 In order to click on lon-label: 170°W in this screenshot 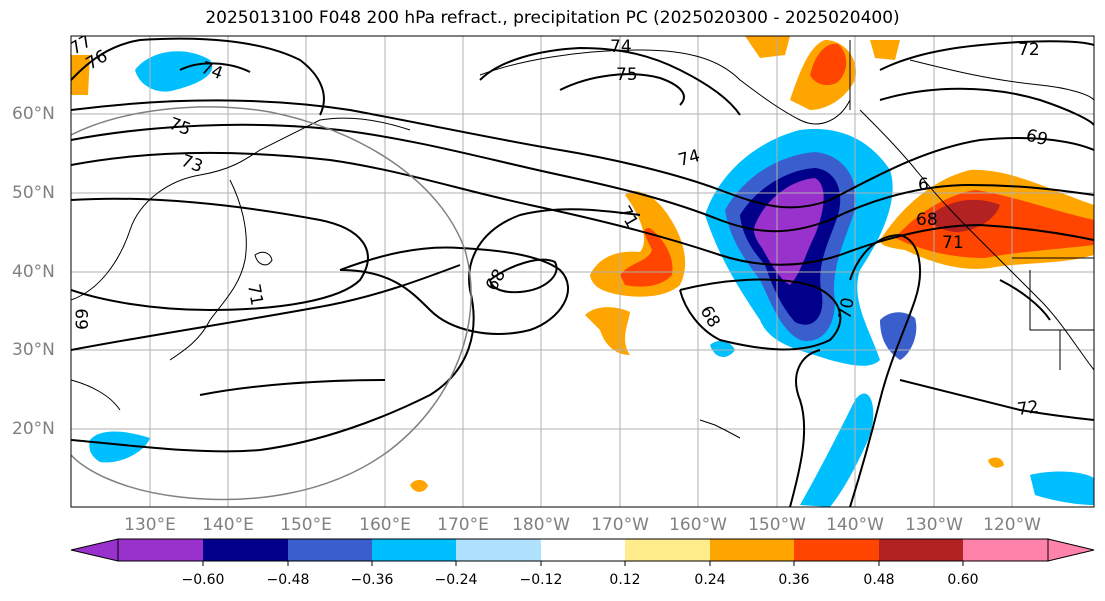, I will do `click(620, 525)`.